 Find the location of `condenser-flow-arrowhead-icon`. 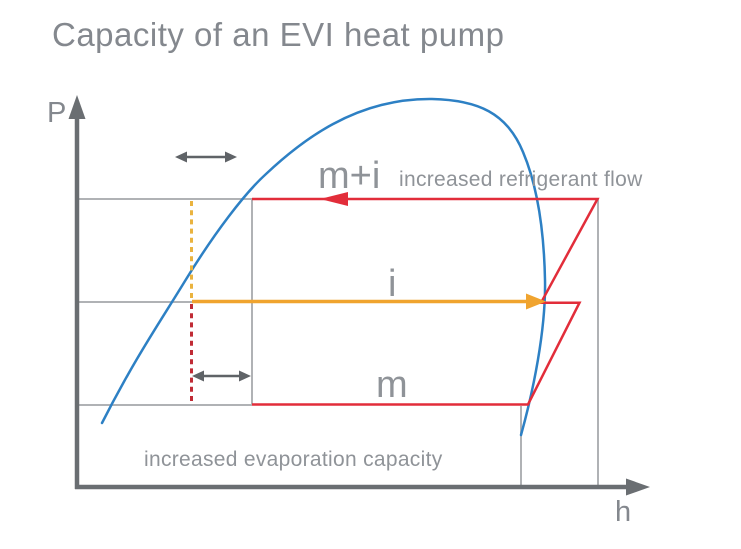

condenser-flow-arrowhead-icon is located at coordinates (334, 199).